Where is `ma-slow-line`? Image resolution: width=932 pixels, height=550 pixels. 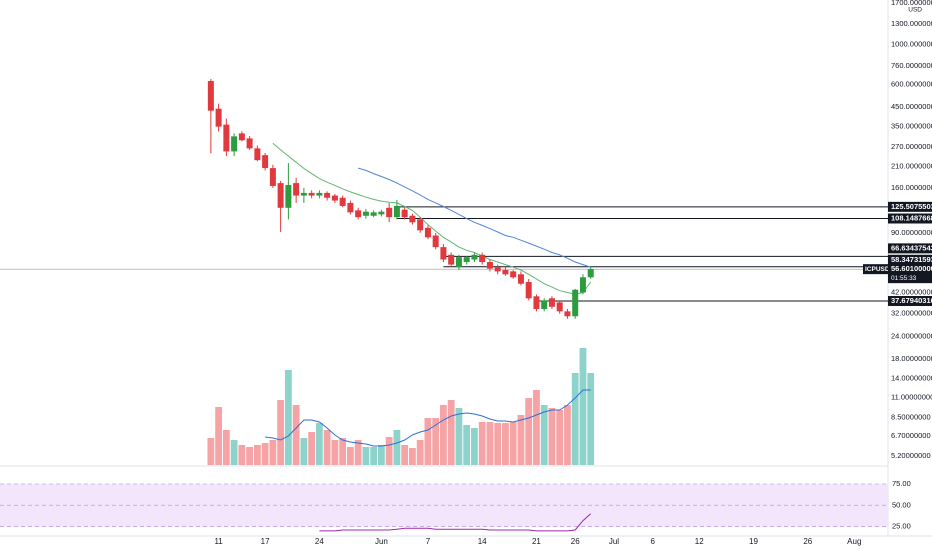 ma-slow-line is located at coordinates (474, 217).